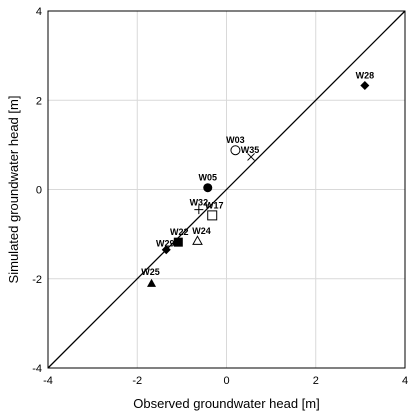 This screenshot has width=420, height=420. Describe the element at coordinates (201, 231) in the screenshot. I see `point-label-w24: W24` at that location.